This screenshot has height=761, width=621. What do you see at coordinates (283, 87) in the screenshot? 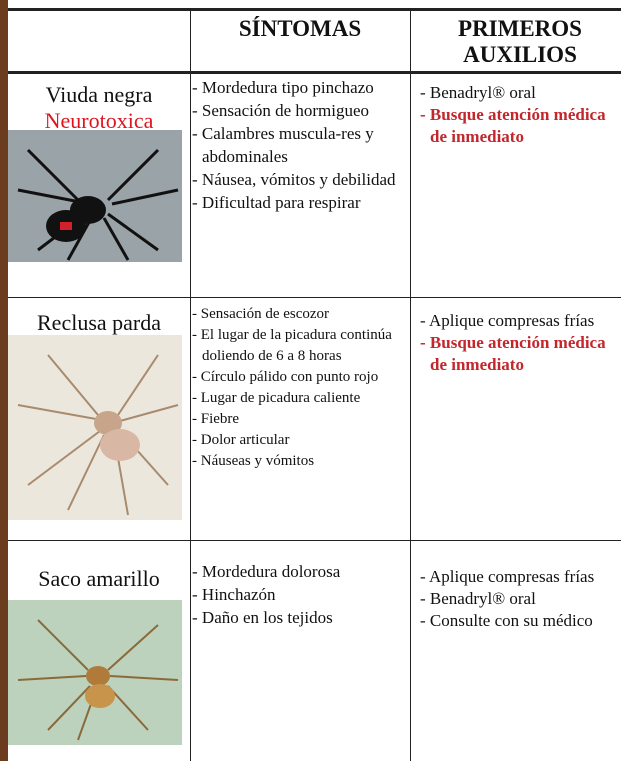
I see `symptom: - Mordedura tipo pinchazo` at bounding box center [283, 87].